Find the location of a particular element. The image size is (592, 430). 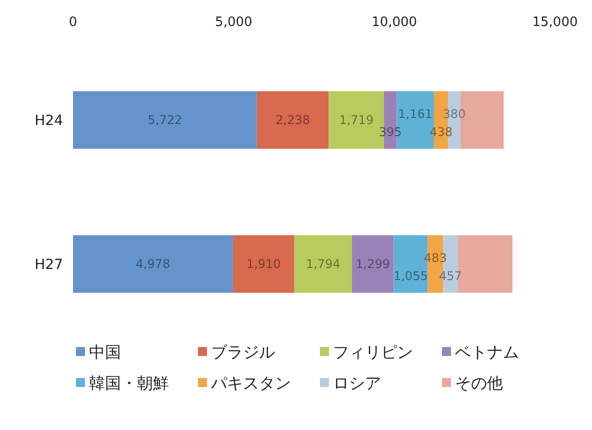

data-label: 1,719 is located at coordinates (356, 120).